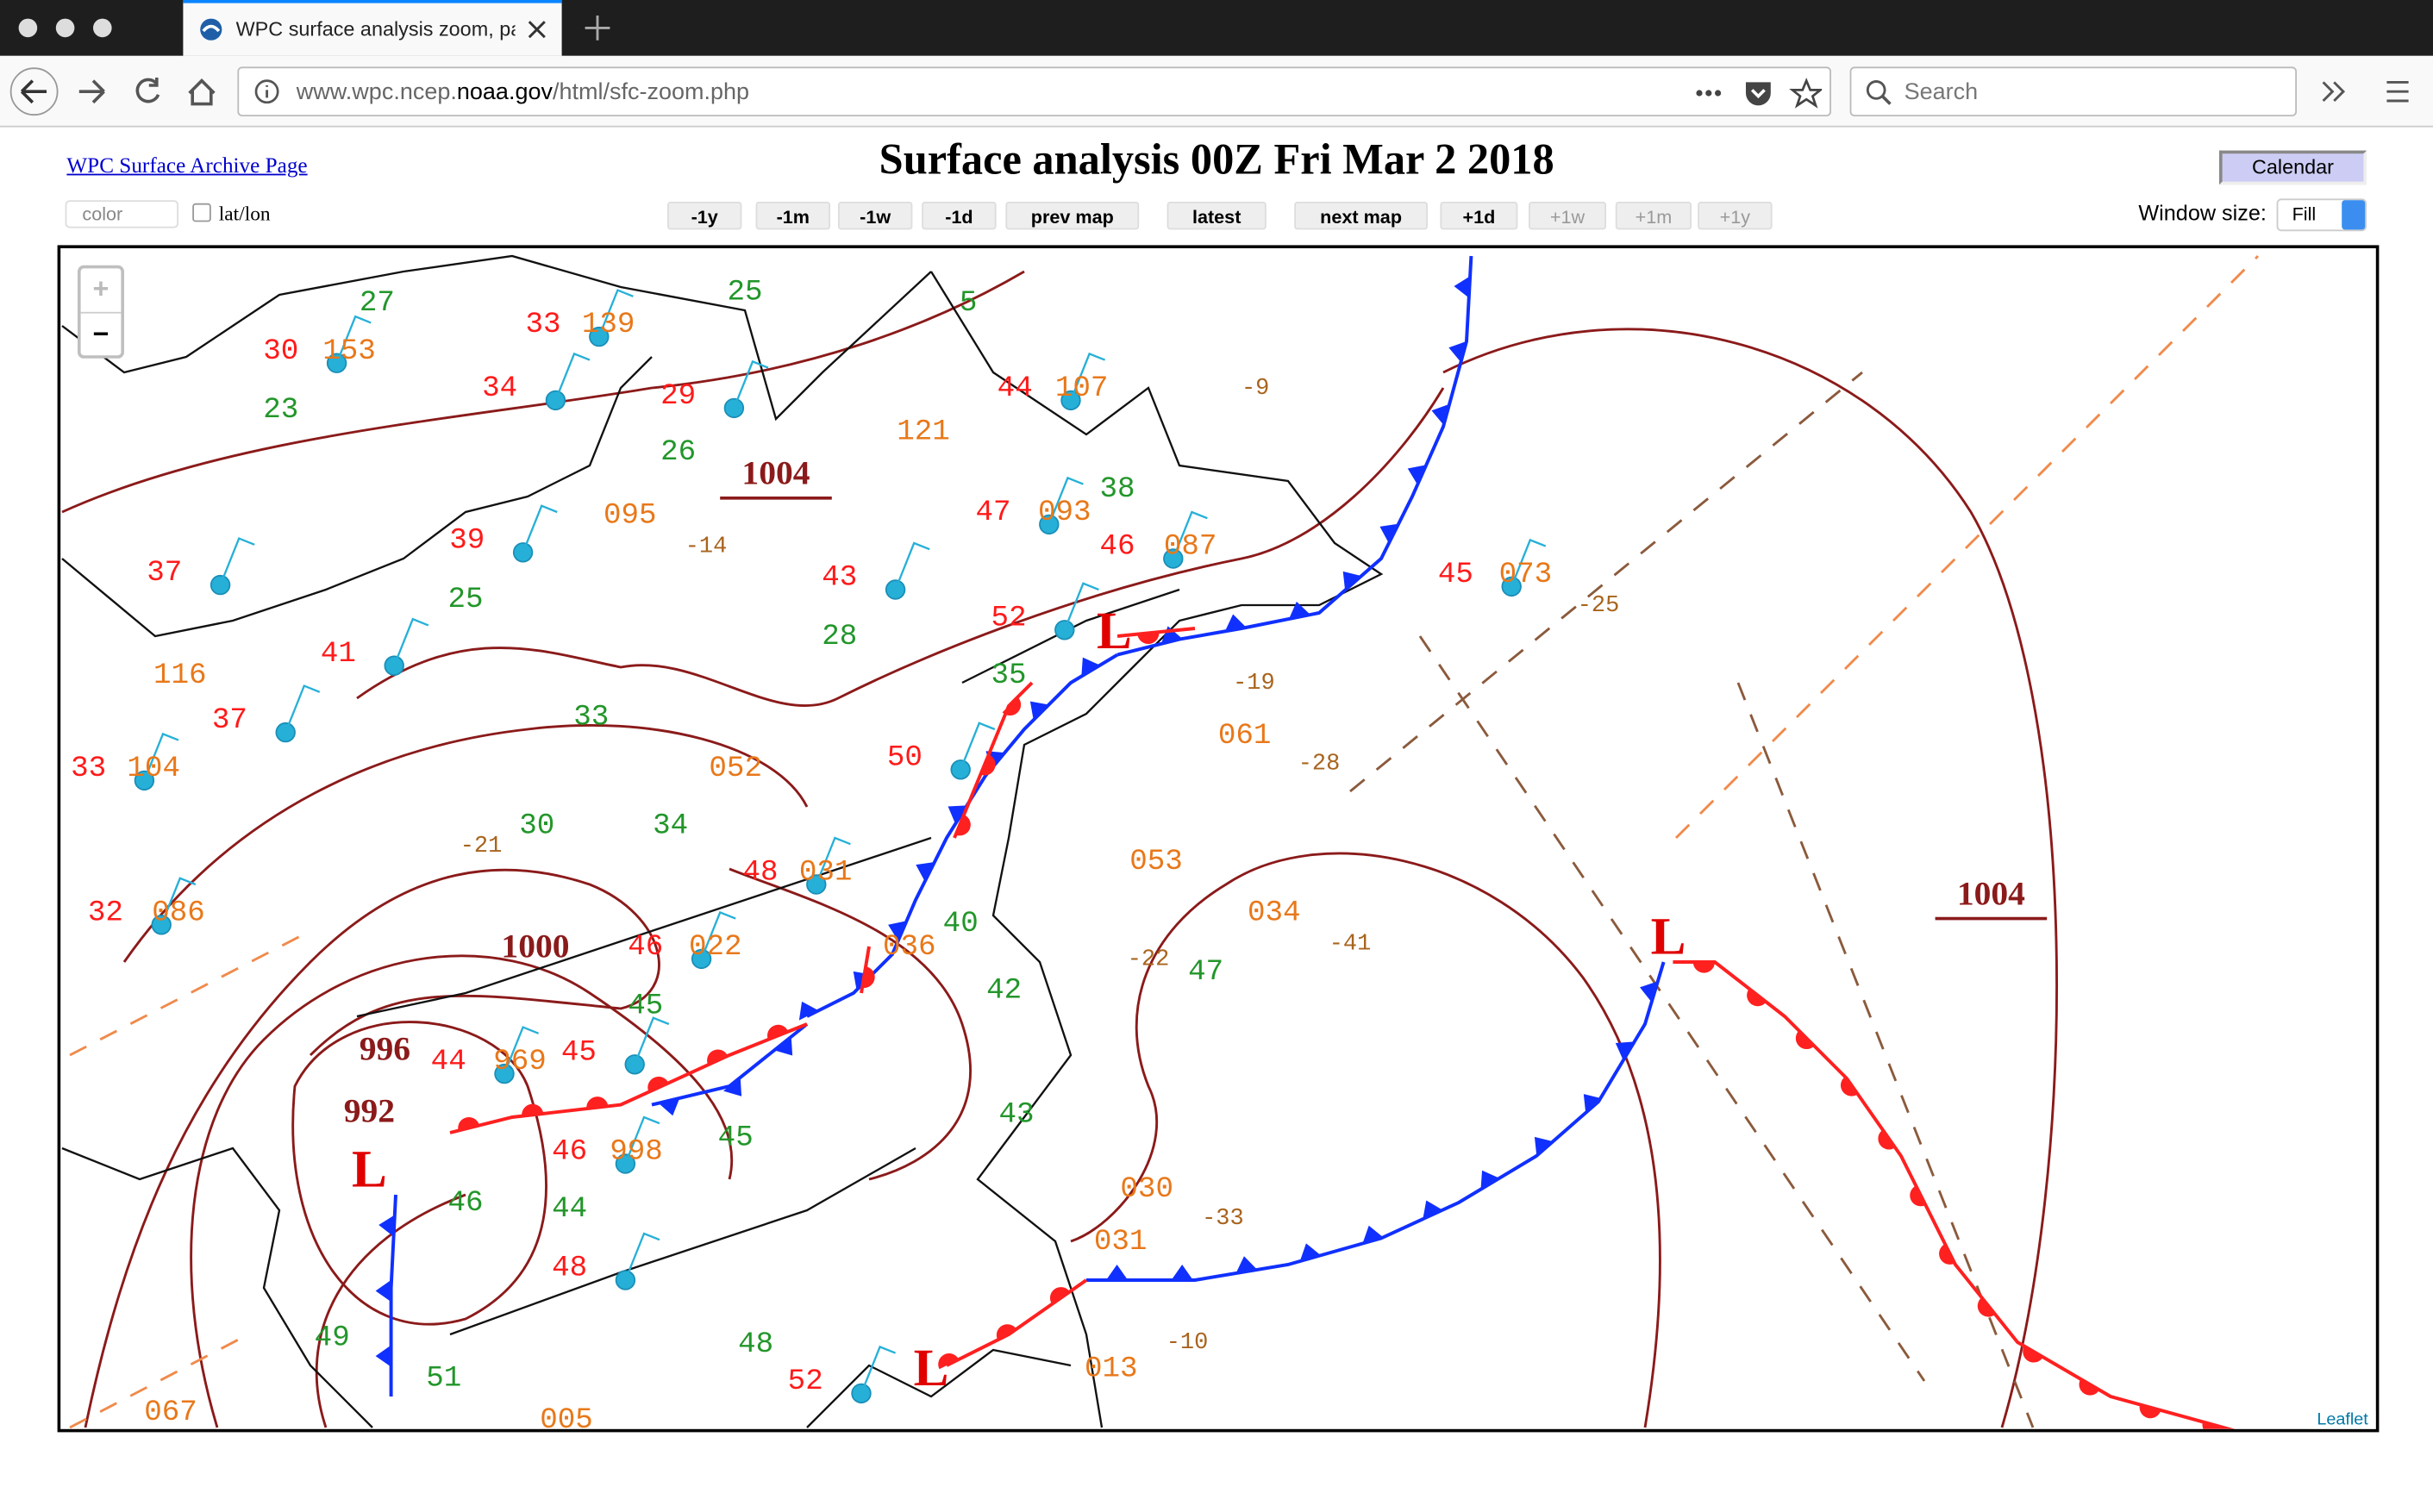 Image resolution: width=2433 pixels, height=1512 pixels. I want to click on calendar-button: Calendar, so click(2293, 167).